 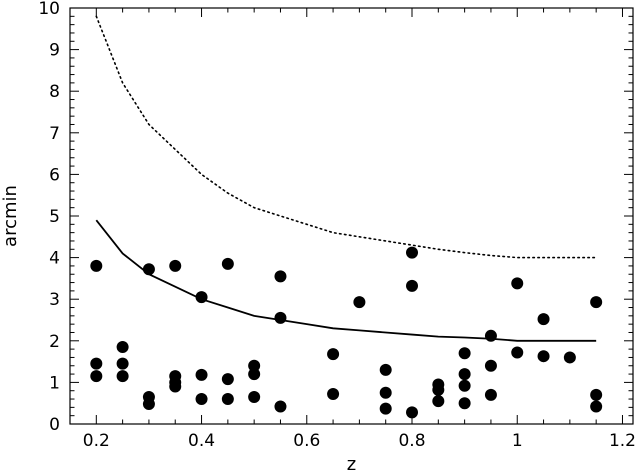 What do you see at coordinates (54, 92) in the screenshot?
I see `y-tick-label: 8` at bounding box center [54, 92].